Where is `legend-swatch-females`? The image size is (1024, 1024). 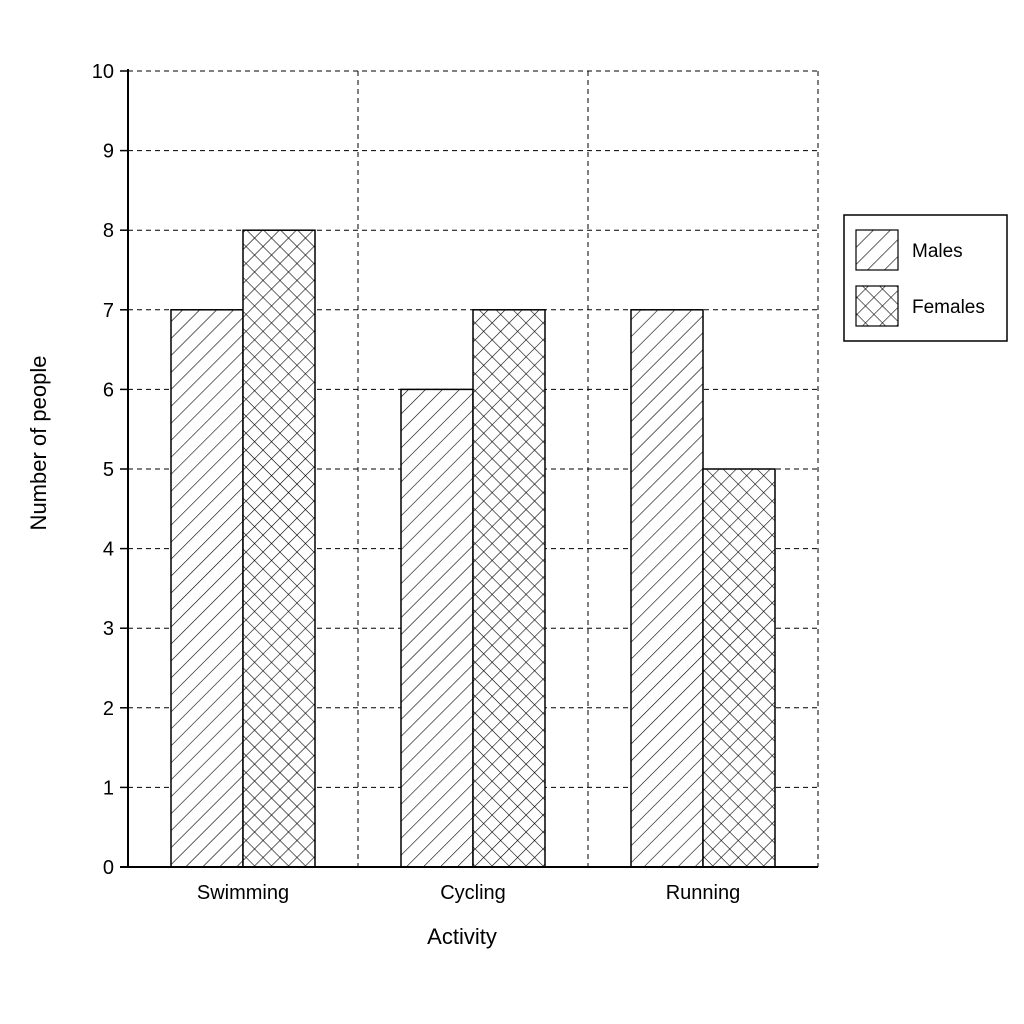 legend-swatch-females is located at coordinates (877, 306).